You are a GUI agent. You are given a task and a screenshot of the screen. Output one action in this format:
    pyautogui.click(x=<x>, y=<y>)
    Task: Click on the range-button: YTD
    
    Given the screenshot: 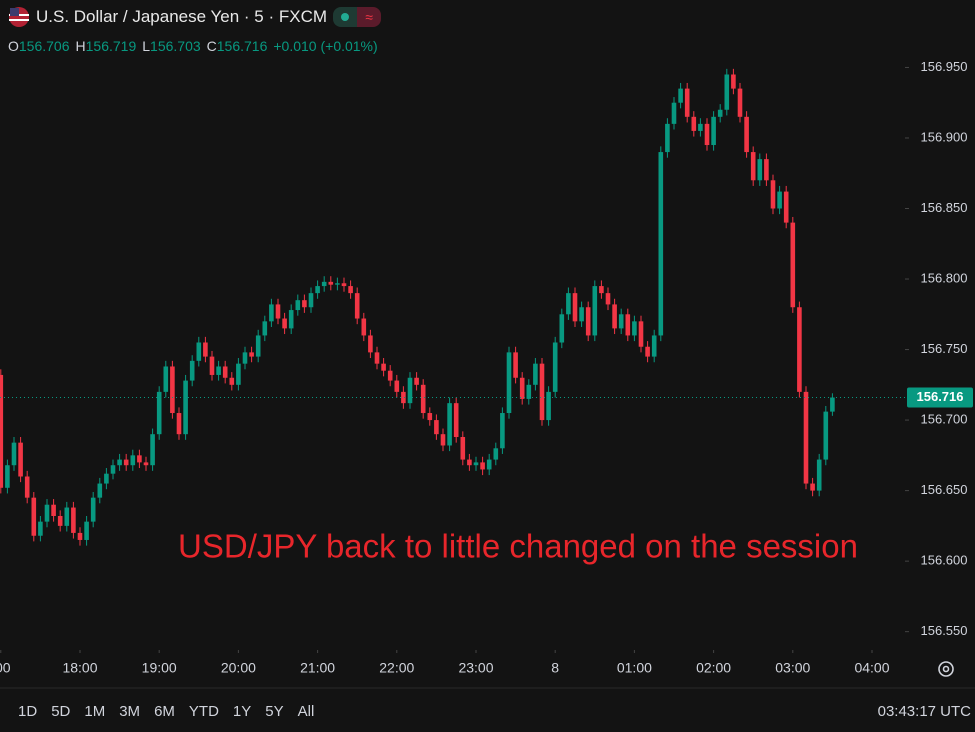 What is the action you would take?
    pyautogui.click(x=203, y=711)
    